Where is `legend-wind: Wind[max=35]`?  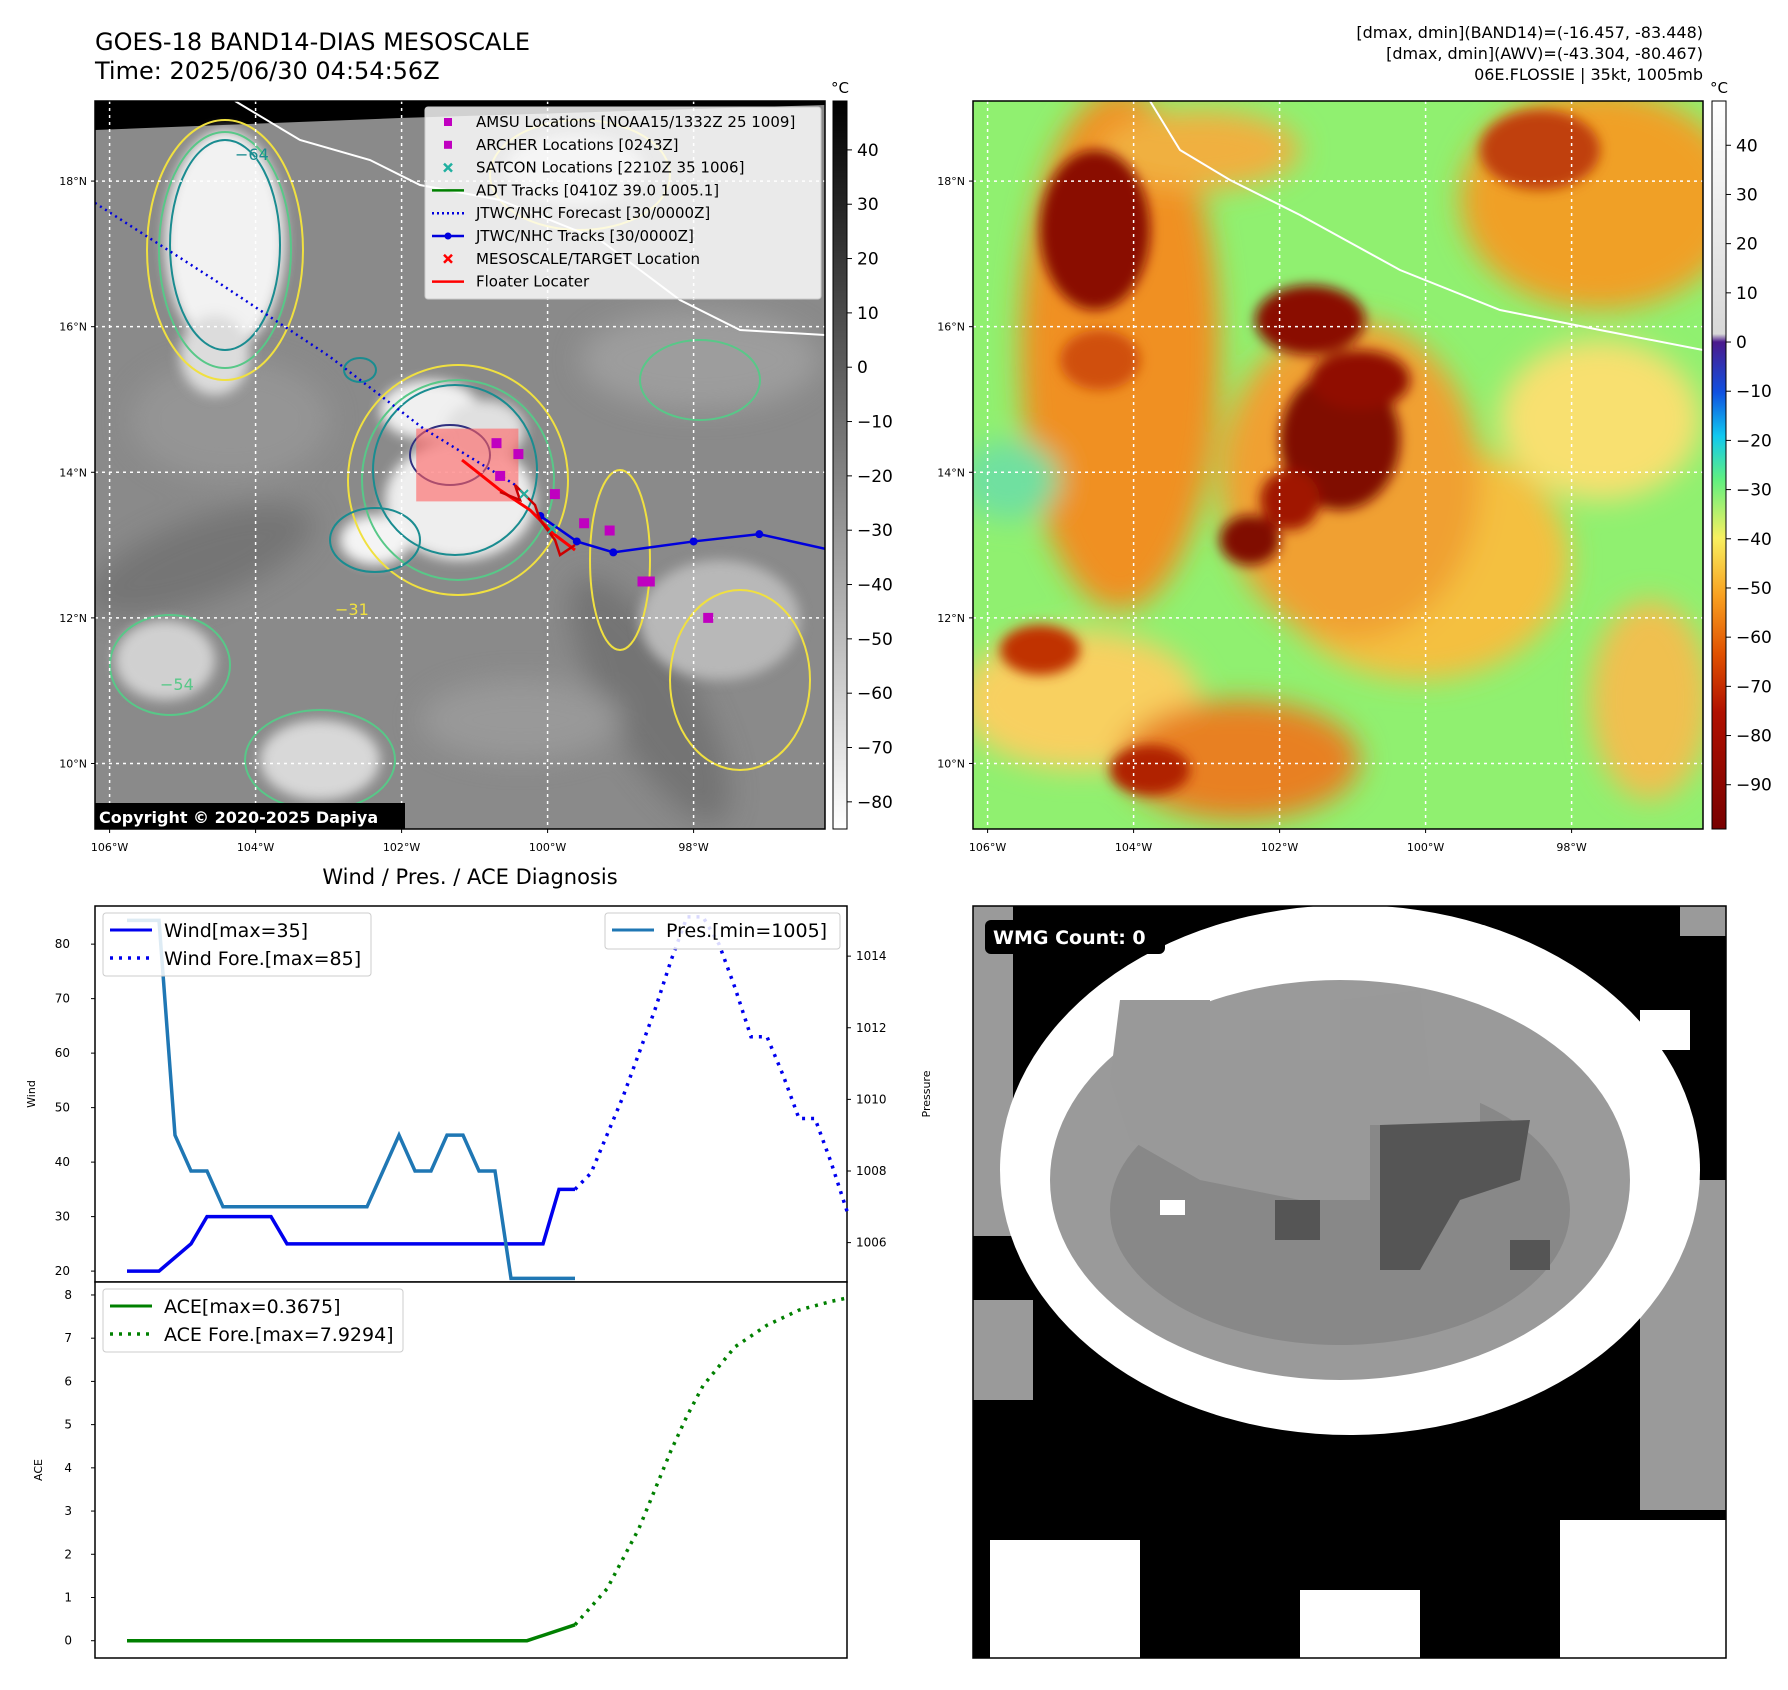 legend-wind: Wind[max=35] is located at coordinates (236, 931).